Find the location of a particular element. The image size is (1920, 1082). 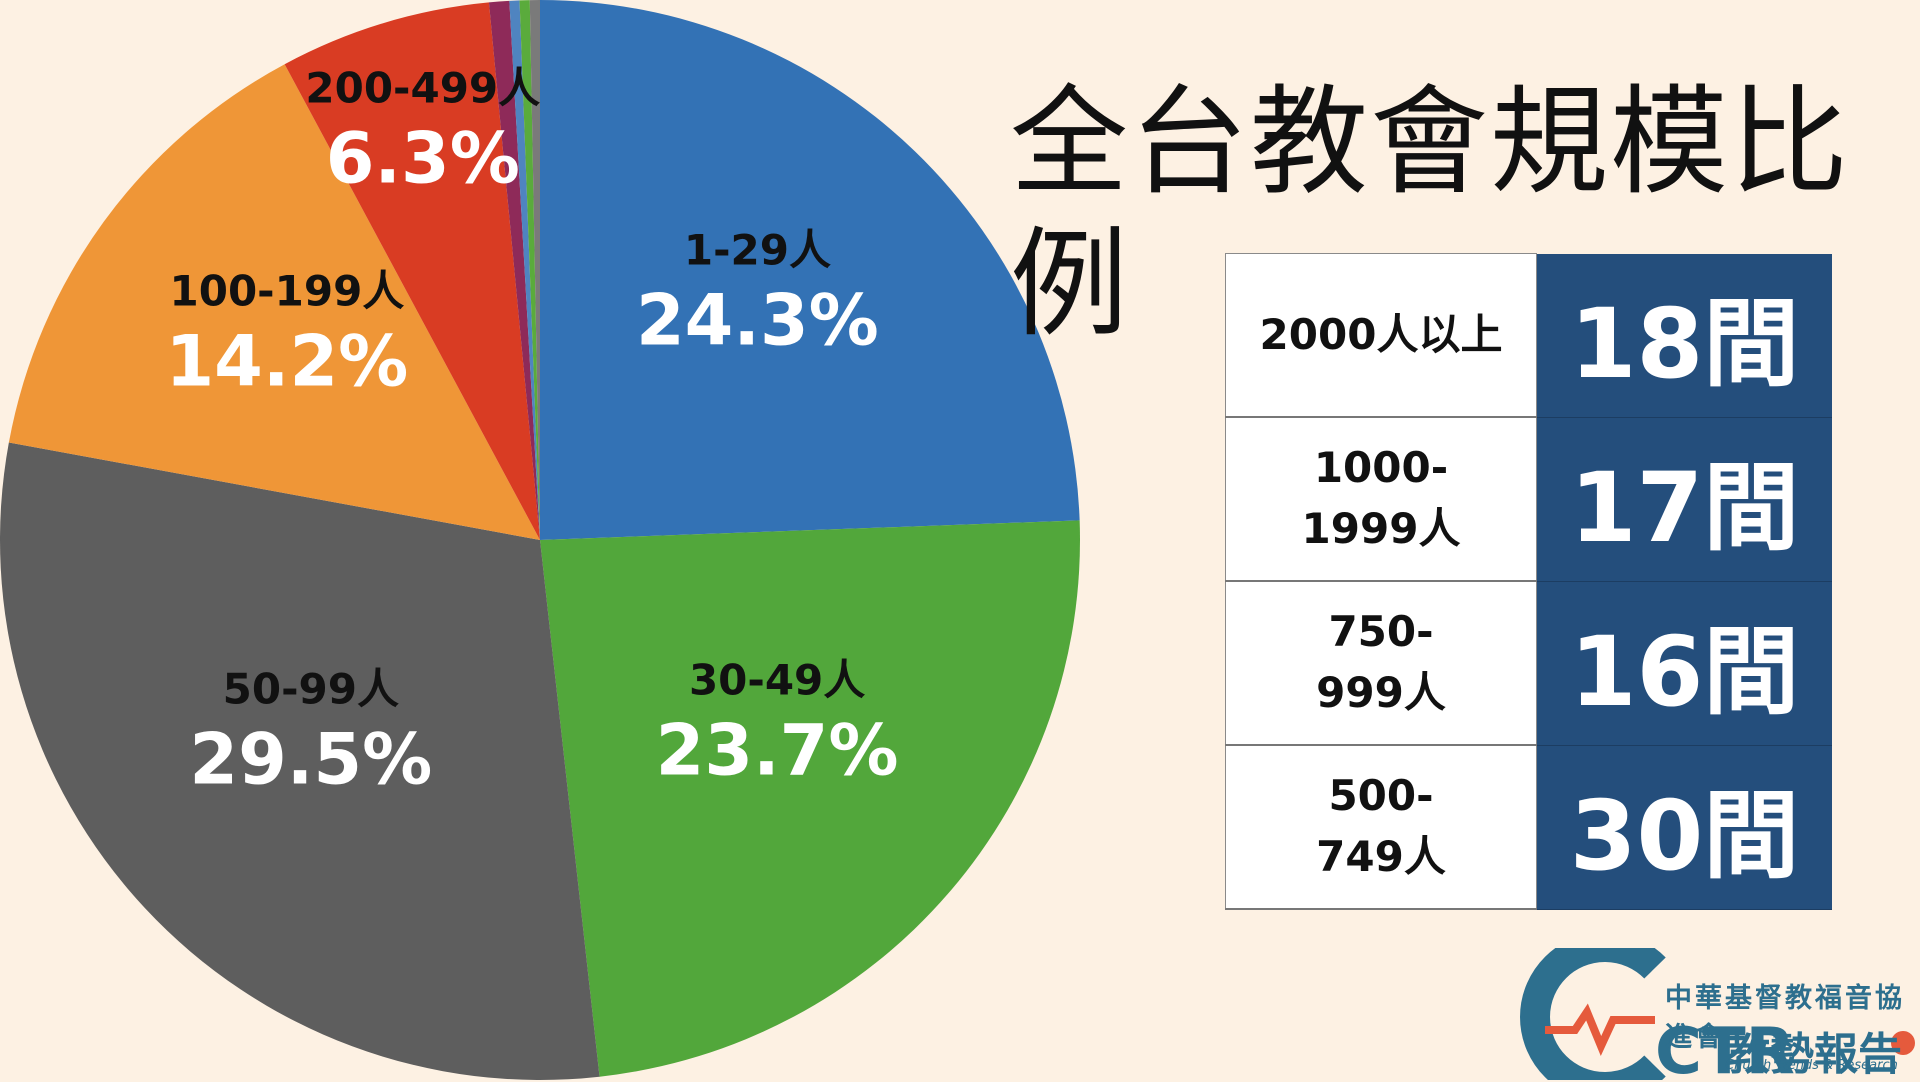

row-label-line: 750- is located at coordinates (1381, 632).